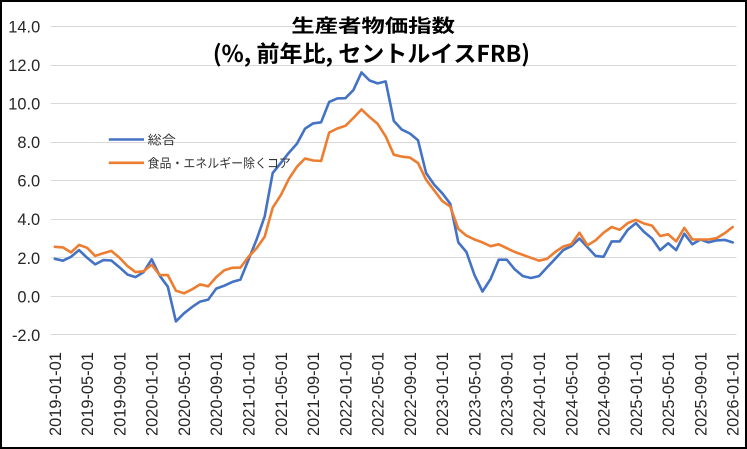  What do you see at coordinates (314, 394) in the screenshot?
I see `svg-text: 2021-09-01` at bounding box center [314, 394].